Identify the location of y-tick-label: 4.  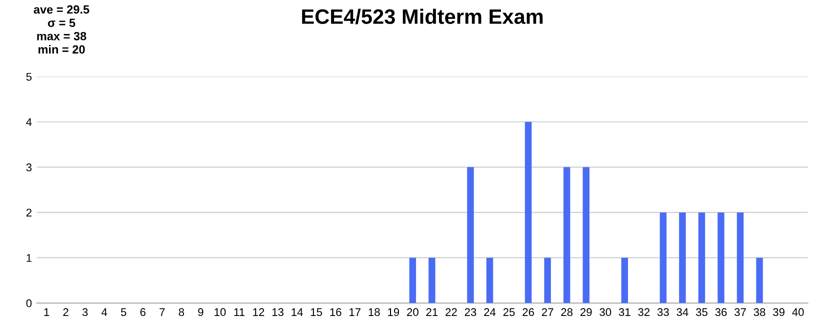
(29, 122).